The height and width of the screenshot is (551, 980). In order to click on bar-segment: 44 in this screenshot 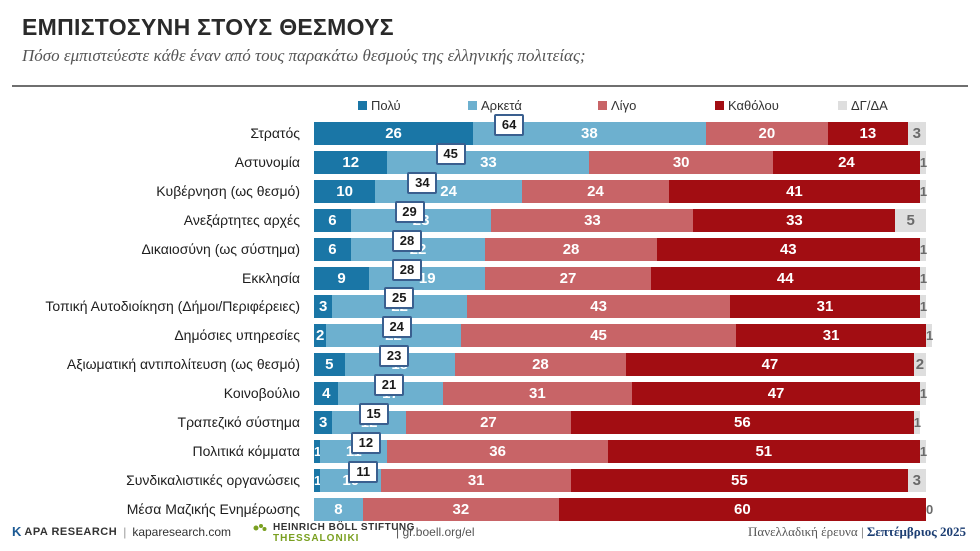, I will do `click(785, 278)`.